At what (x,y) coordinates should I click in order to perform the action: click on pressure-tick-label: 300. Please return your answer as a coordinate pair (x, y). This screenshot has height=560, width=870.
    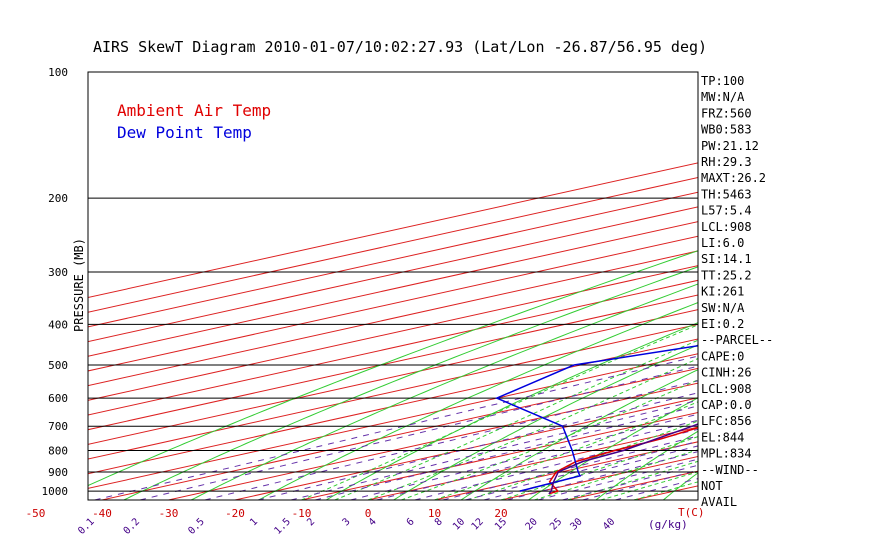
    Looking at the image, I should click on (58, 272).